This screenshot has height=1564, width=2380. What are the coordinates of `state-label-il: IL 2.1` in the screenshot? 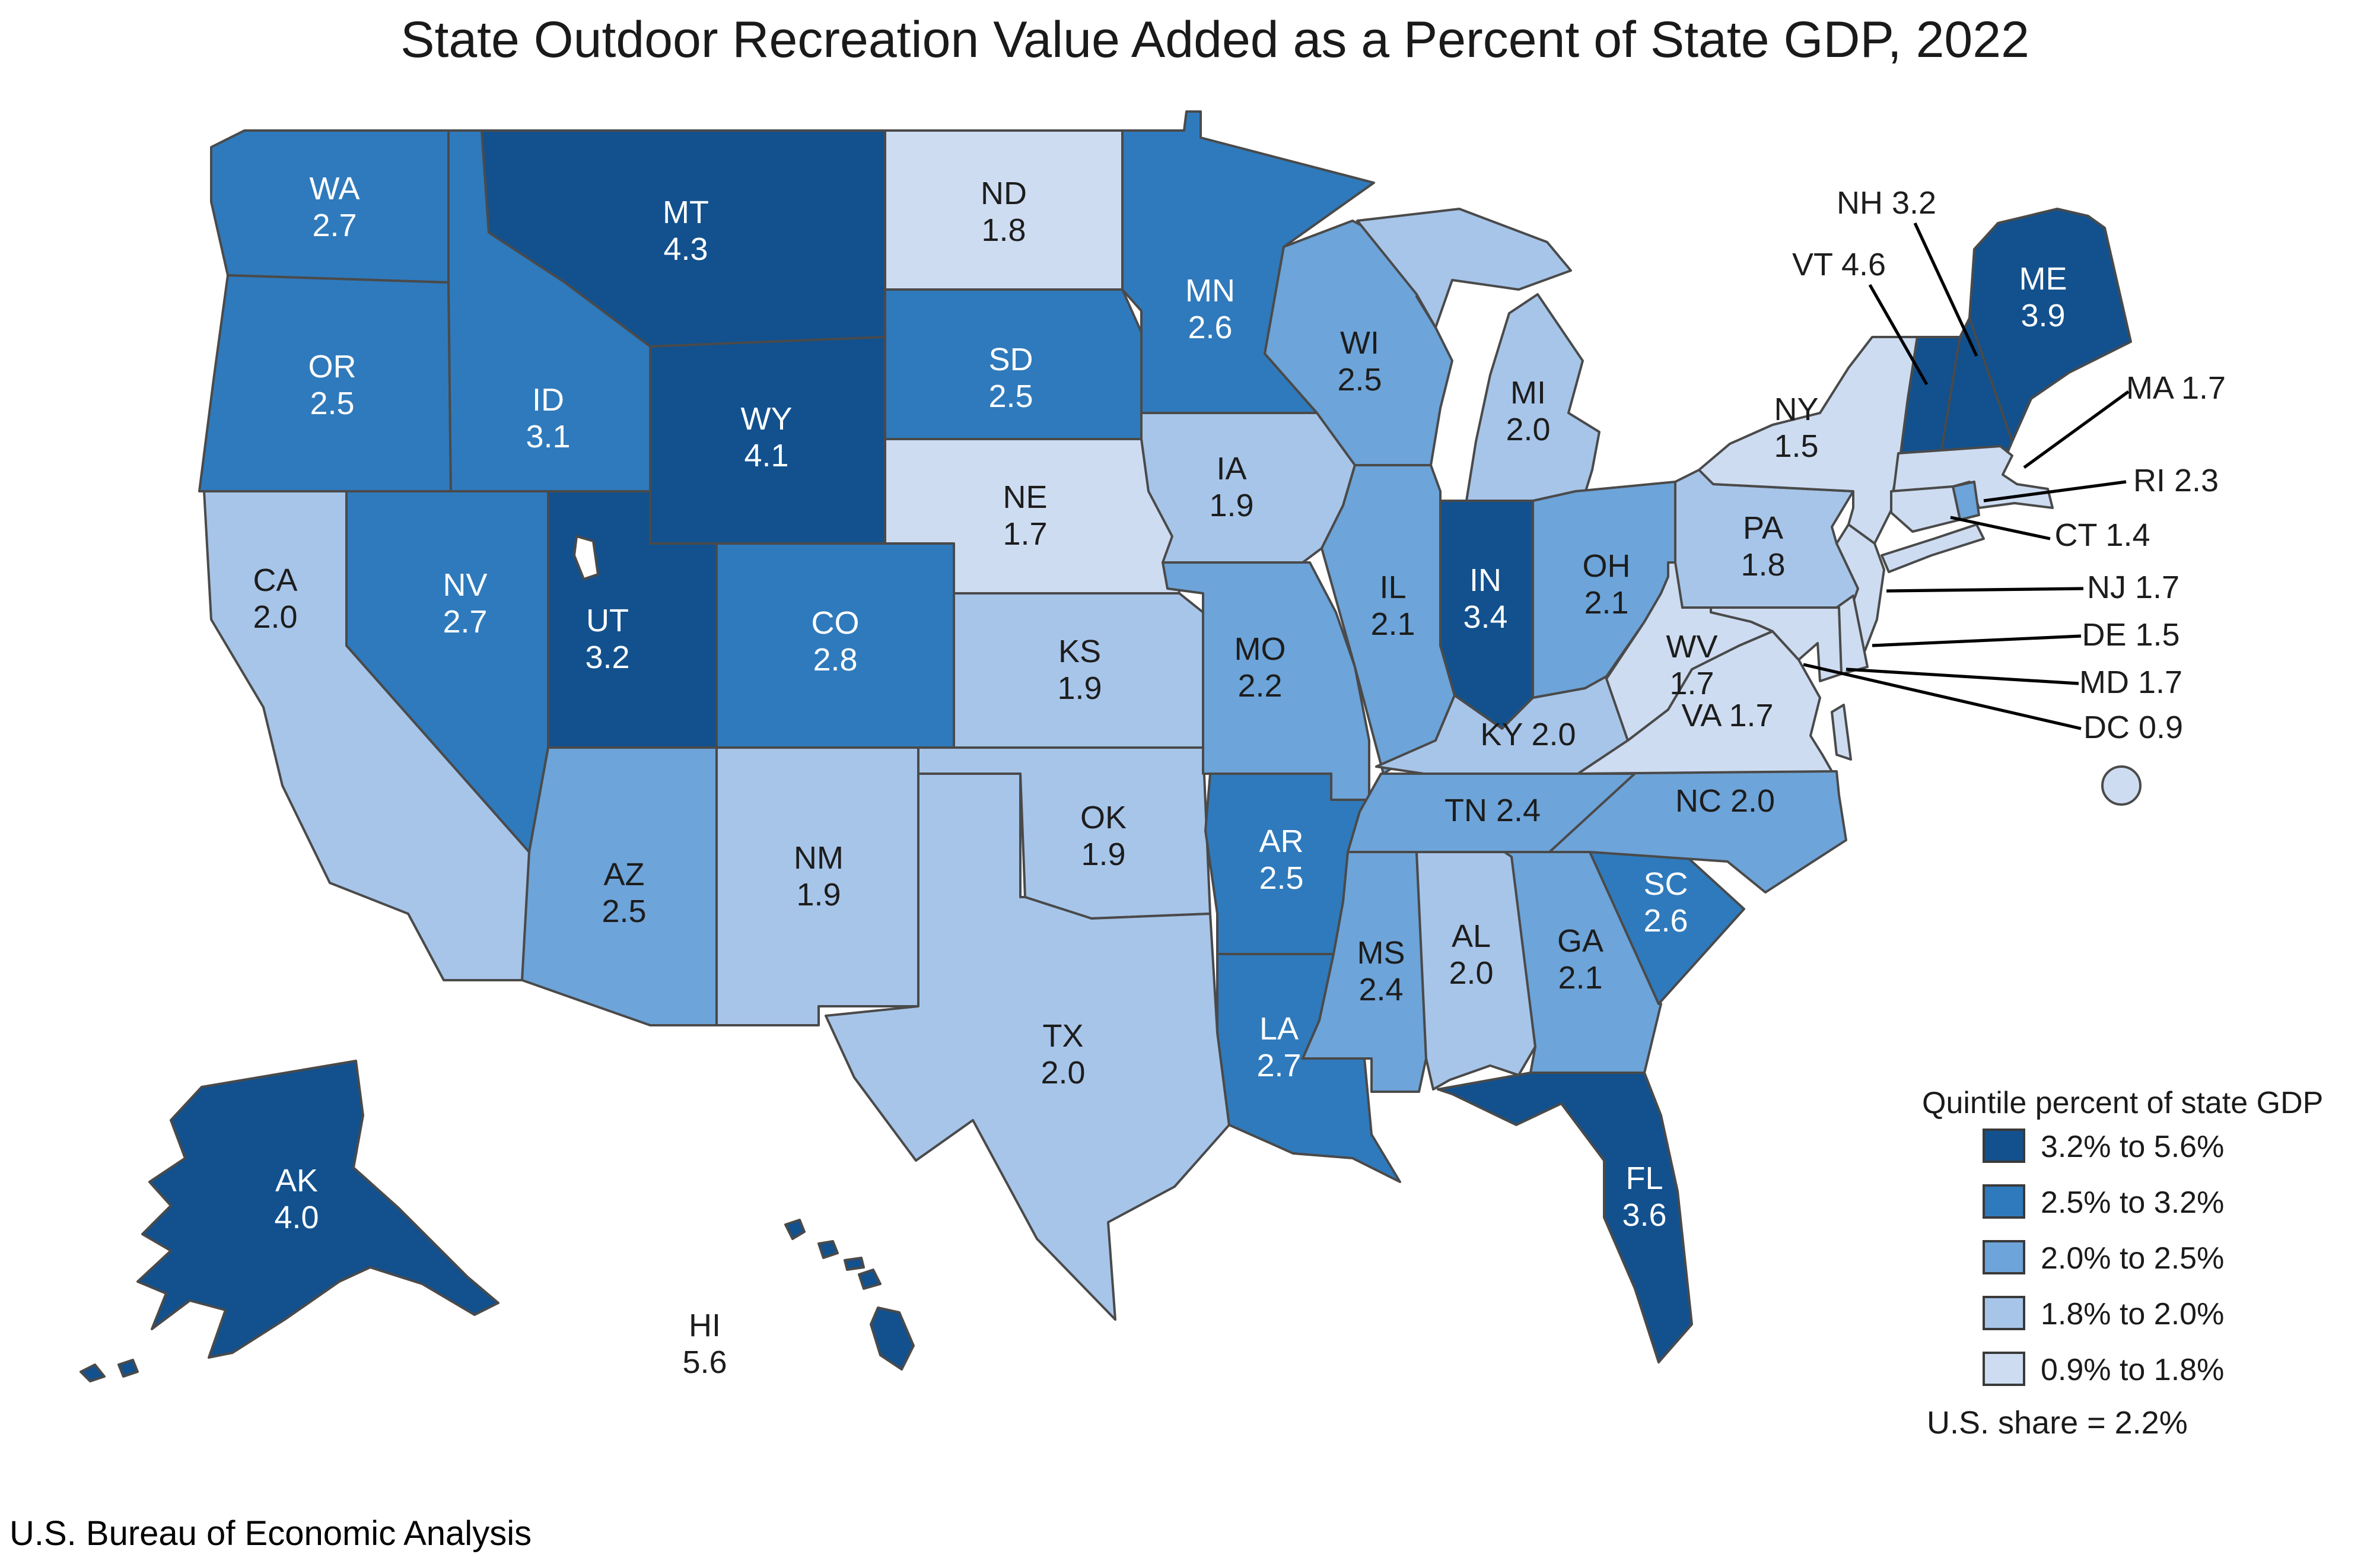 It's located at (1392, 606).